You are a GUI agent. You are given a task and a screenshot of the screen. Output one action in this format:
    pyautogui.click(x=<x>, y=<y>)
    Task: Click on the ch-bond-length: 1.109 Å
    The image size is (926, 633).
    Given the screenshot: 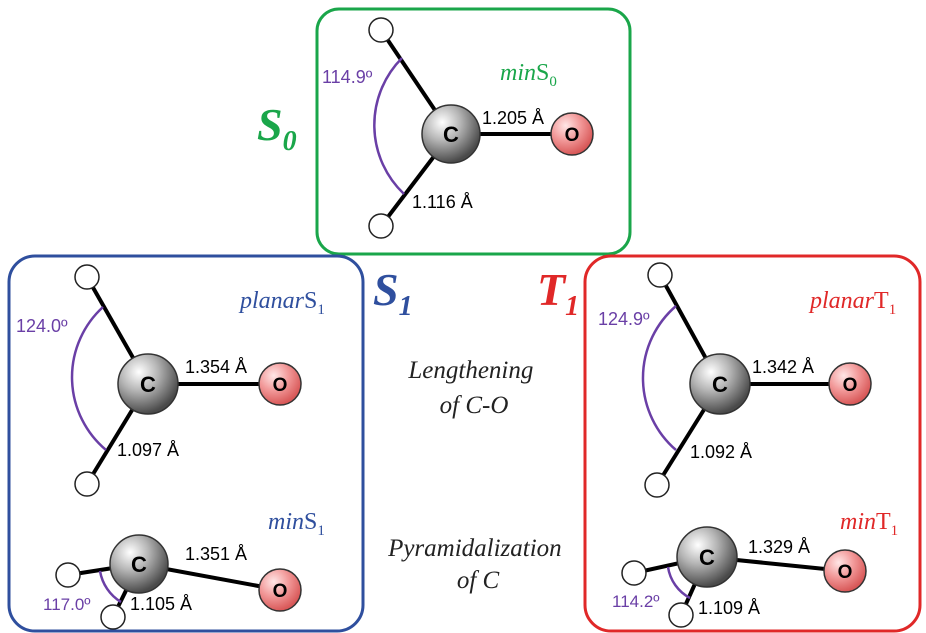 What is the action you would take?
    pyautogui.click(x=729, y=608)
    